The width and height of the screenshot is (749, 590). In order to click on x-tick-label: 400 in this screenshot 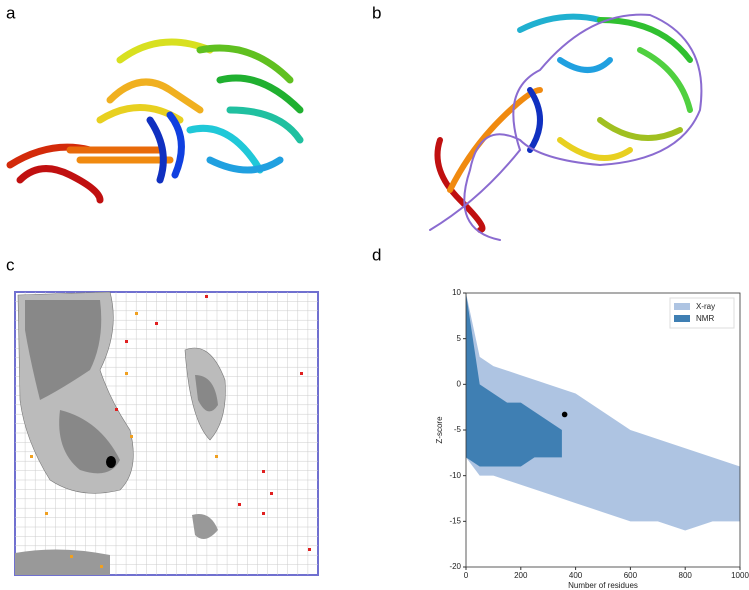, I will do `click(576, 575)`.